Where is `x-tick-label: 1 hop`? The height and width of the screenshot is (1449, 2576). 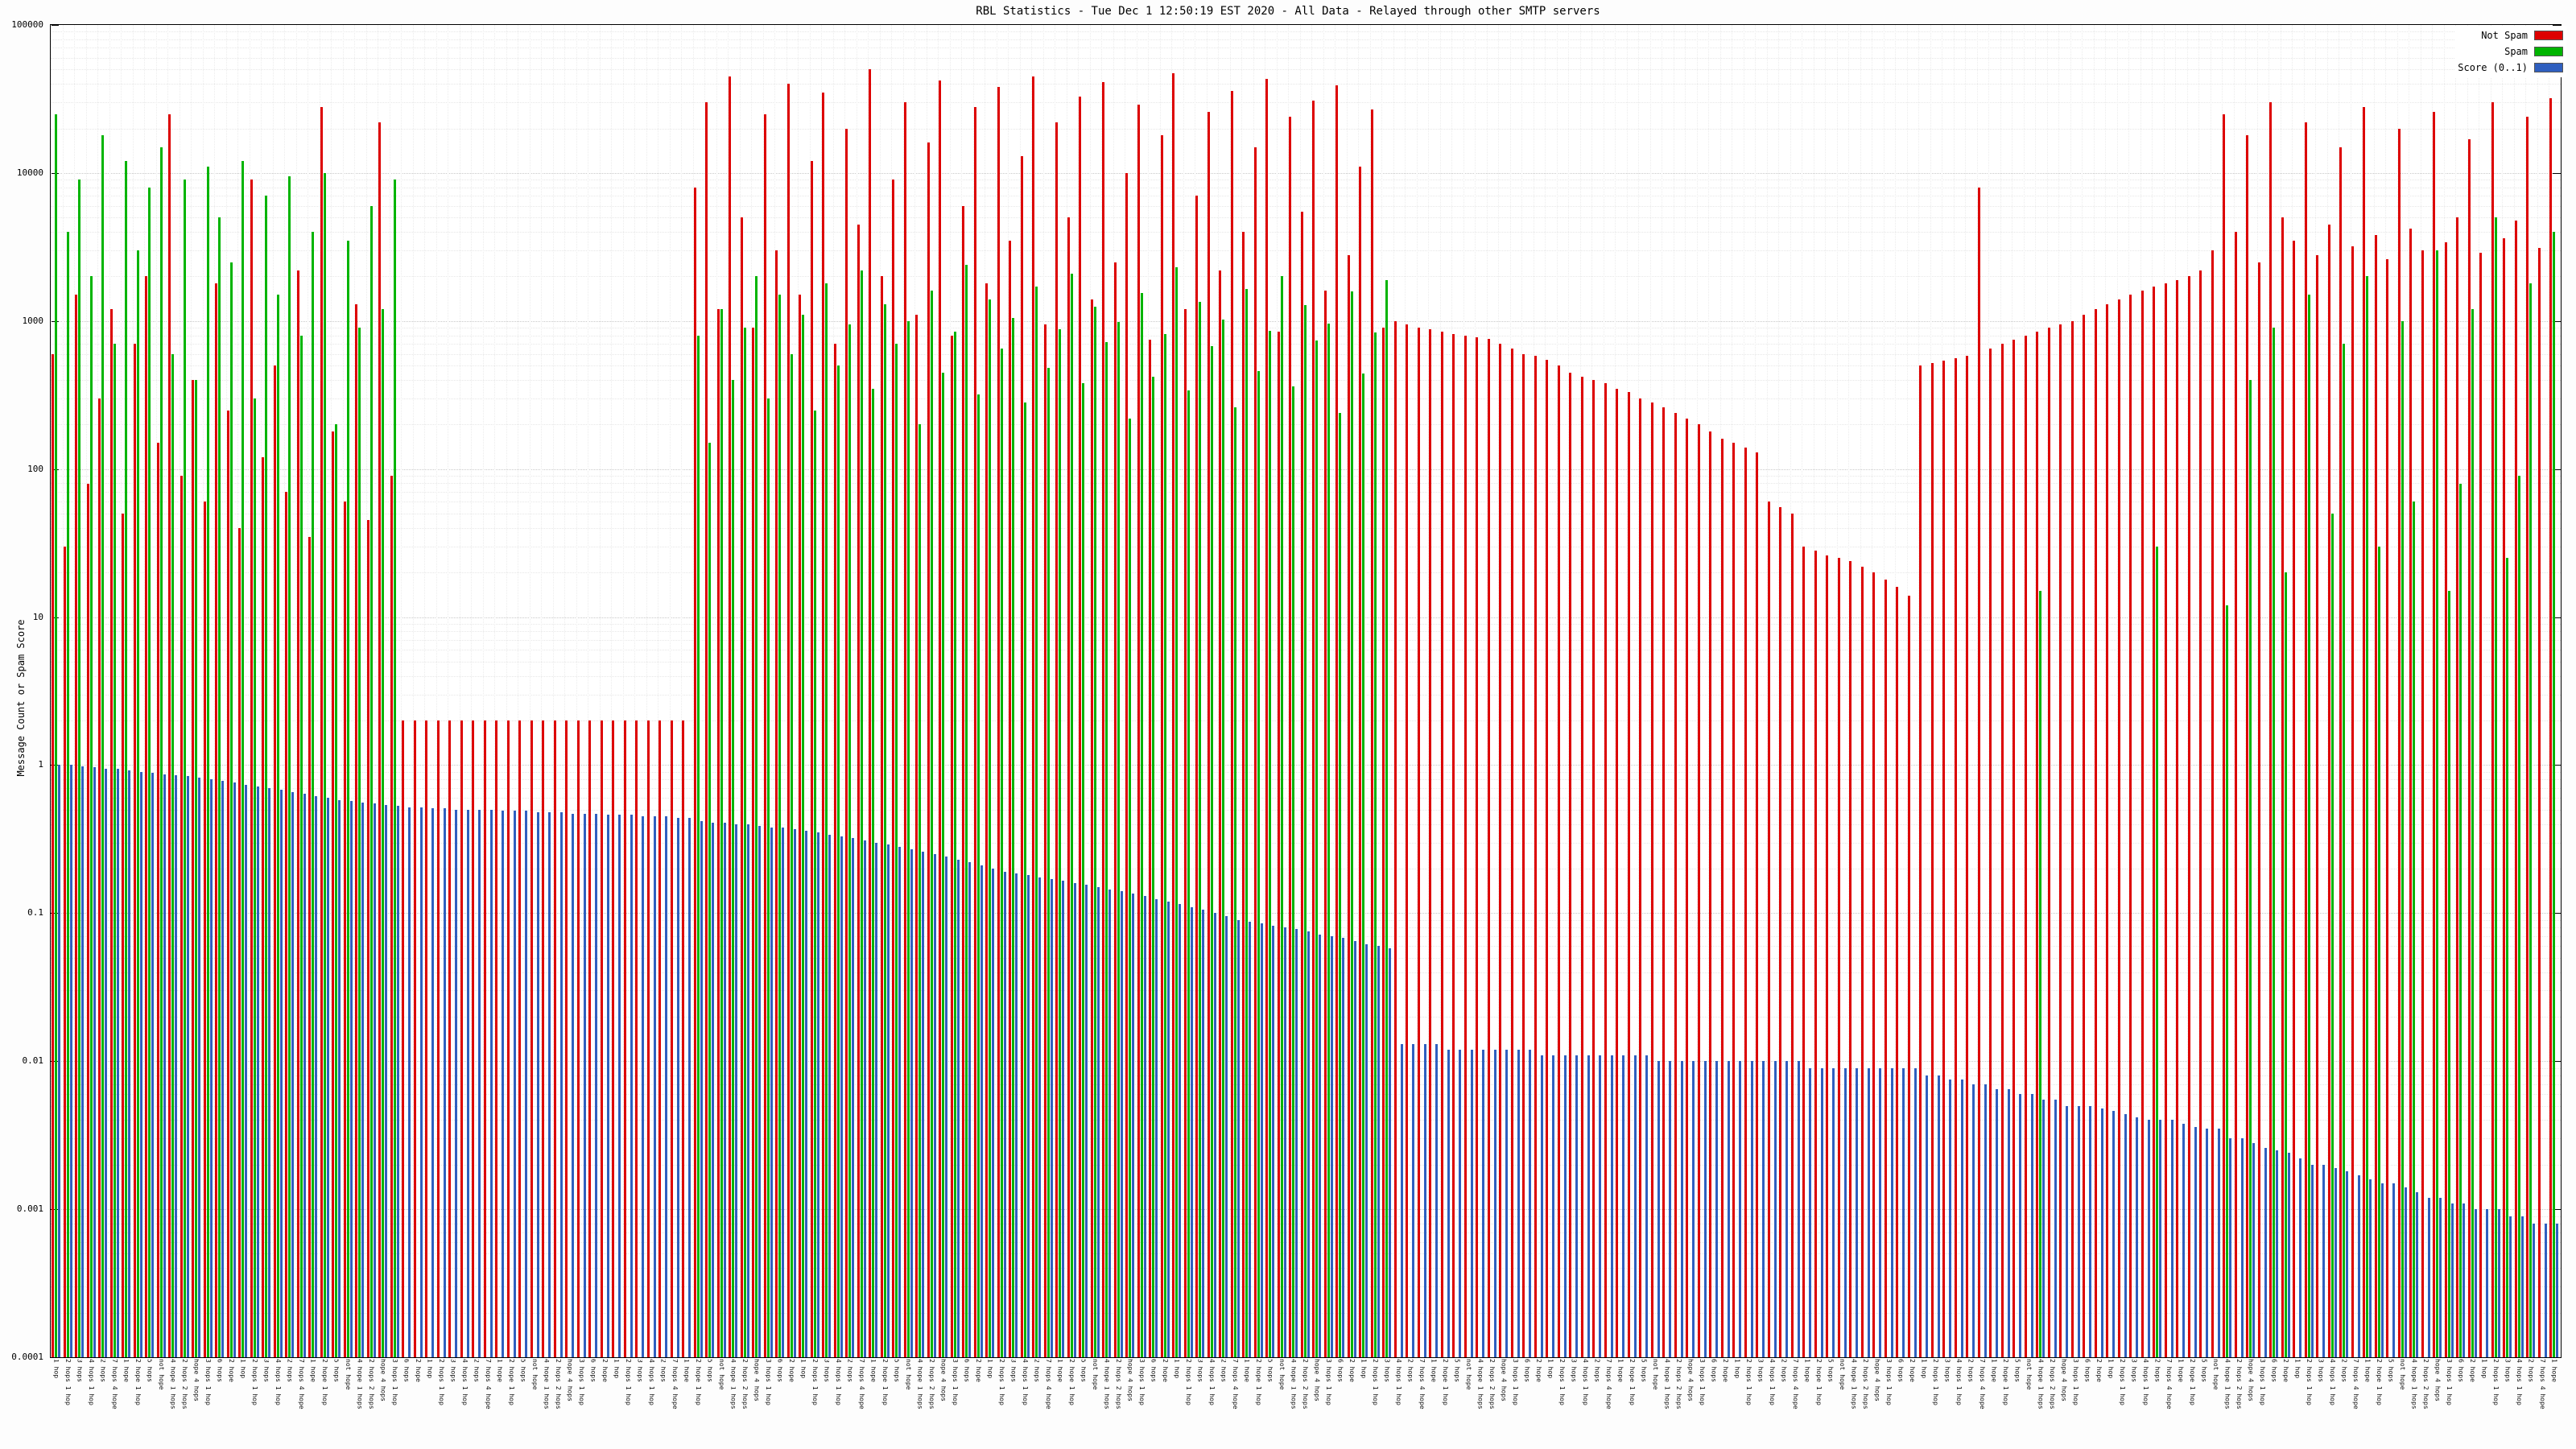 x-tick-label: 1 hop is located at coordinates (2483, 1369).